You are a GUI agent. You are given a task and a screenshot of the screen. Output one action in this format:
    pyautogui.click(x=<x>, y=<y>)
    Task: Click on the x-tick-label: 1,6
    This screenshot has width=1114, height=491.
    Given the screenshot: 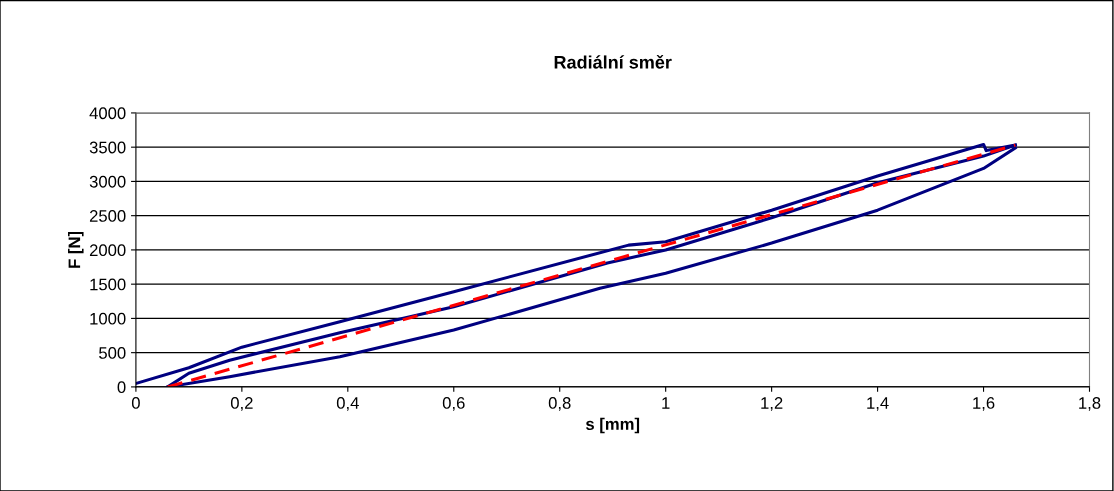 What is the action you would take?
    pyautogui.click(x=984, y=404)
    